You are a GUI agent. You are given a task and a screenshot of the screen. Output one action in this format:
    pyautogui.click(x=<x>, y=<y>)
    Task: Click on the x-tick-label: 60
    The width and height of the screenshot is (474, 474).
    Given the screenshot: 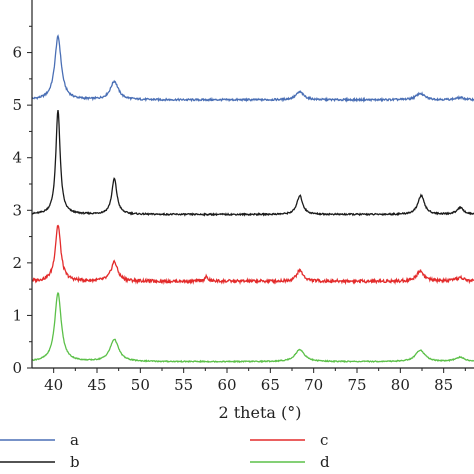 What is the action you would take?
    pyautogui.click(x=226, y=385)
    